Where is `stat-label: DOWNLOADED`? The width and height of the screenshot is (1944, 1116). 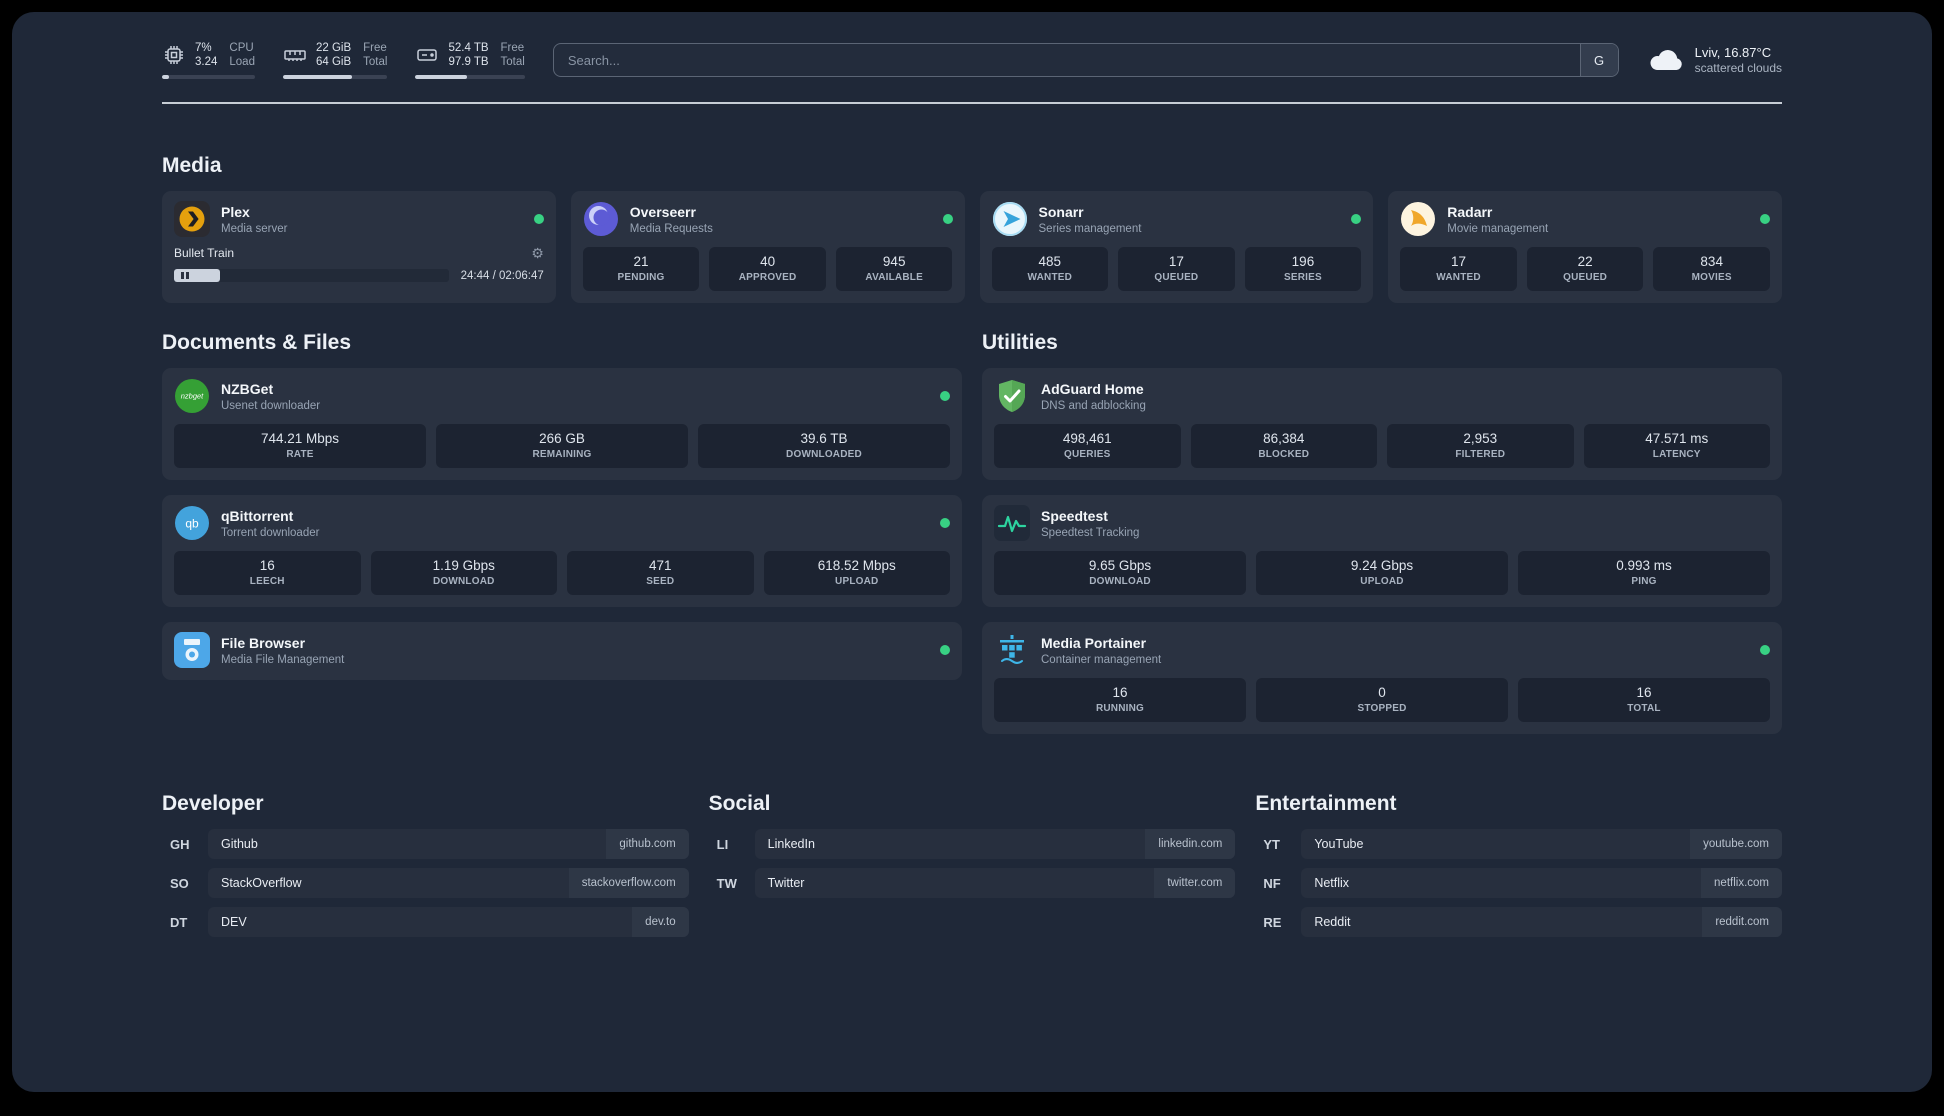 stat-label: DOWNLOADED is located at coordinates (824, 454).